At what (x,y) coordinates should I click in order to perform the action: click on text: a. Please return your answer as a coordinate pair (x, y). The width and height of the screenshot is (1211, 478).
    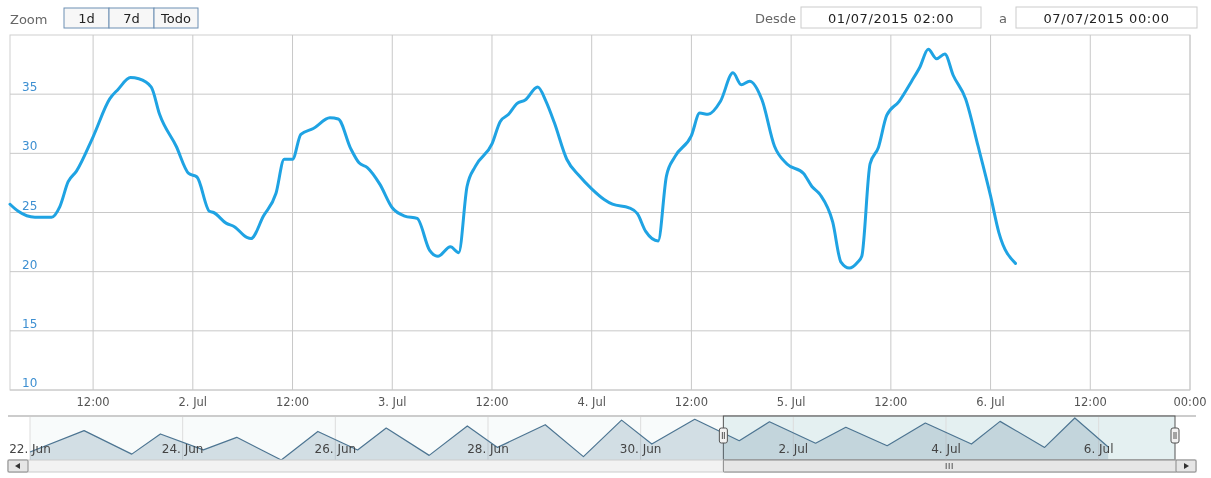
    Looking at the image, I should click on (1003, 18).